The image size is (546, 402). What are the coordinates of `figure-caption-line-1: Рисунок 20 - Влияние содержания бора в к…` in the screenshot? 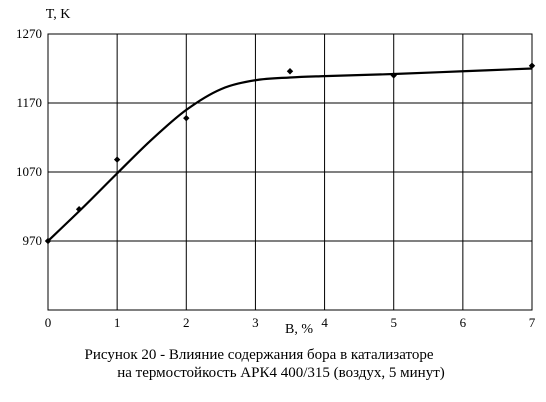 It's located at (259, 355).